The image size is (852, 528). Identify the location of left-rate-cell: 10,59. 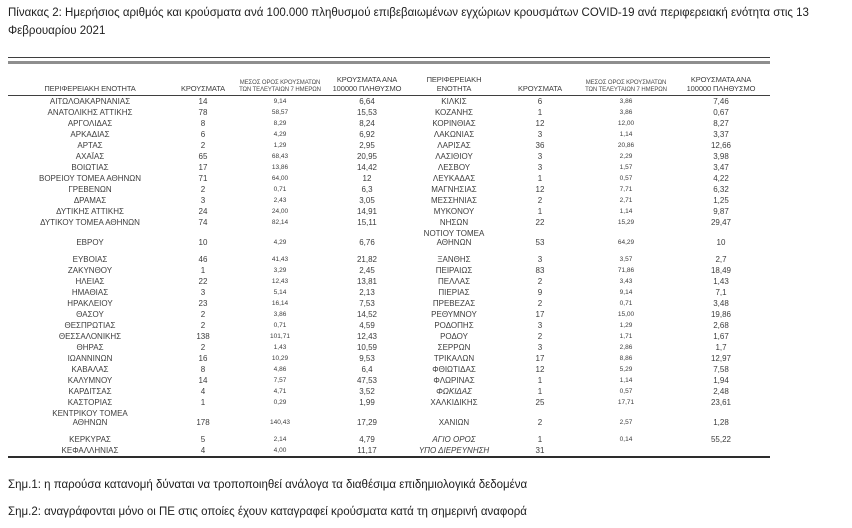
(367, 347).